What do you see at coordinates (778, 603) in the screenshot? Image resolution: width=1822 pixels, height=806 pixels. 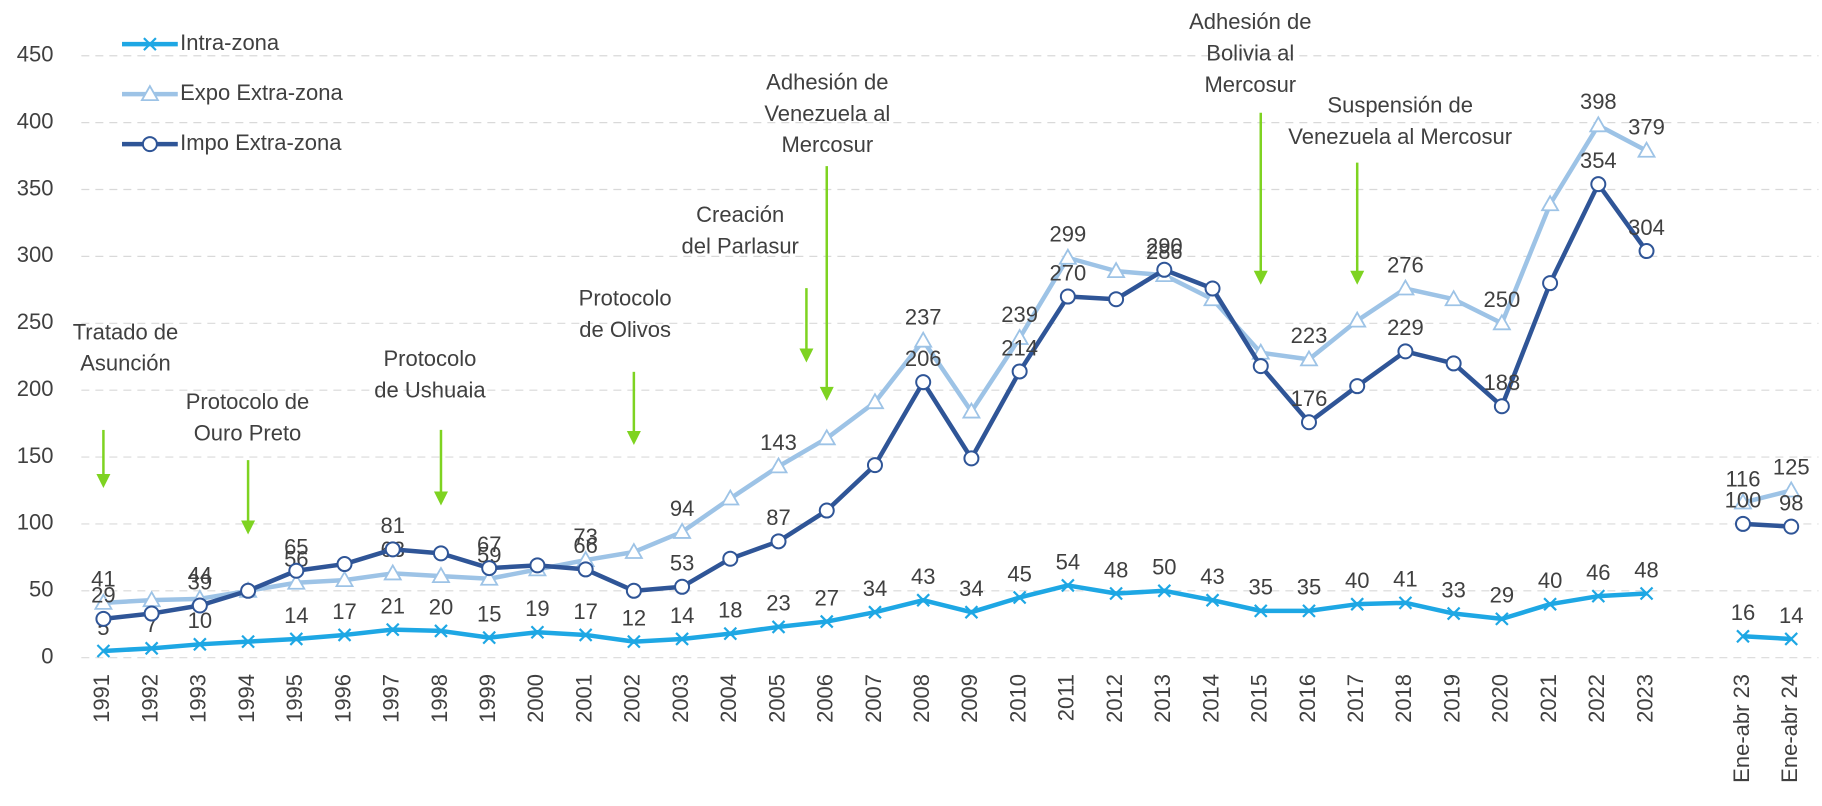 I see `data-label: 23` at bounding box center [778, 603].